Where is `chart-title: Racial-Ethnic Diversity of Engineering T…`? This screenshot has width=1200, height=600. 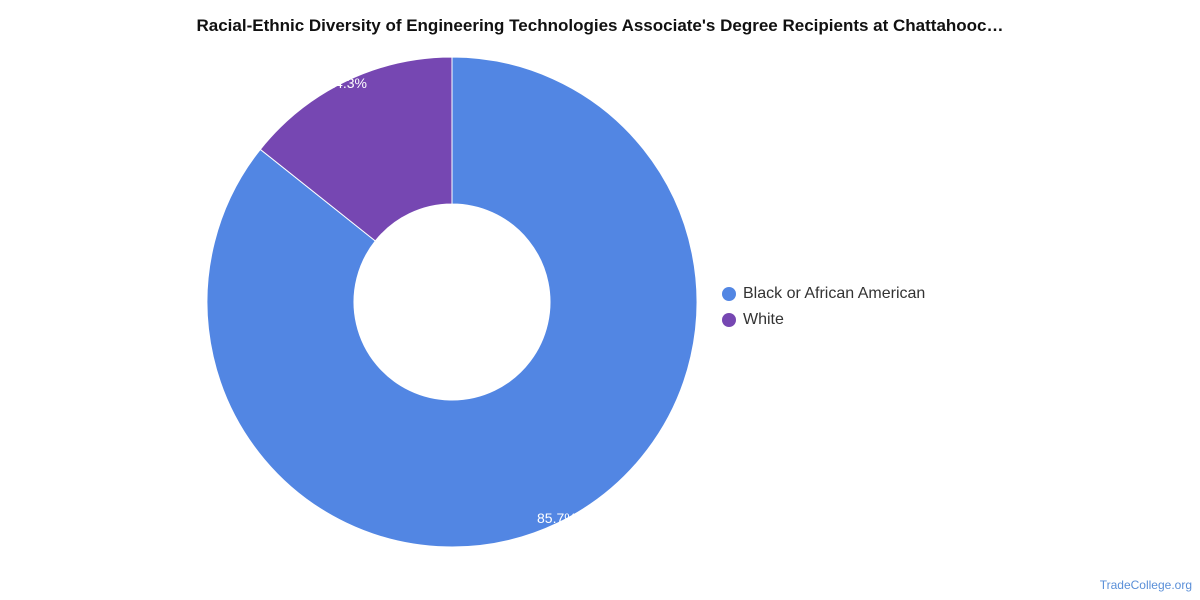 chart-title: Racial-Ethnic Diversity of Engineering T… is located at coordinates (600, 25).